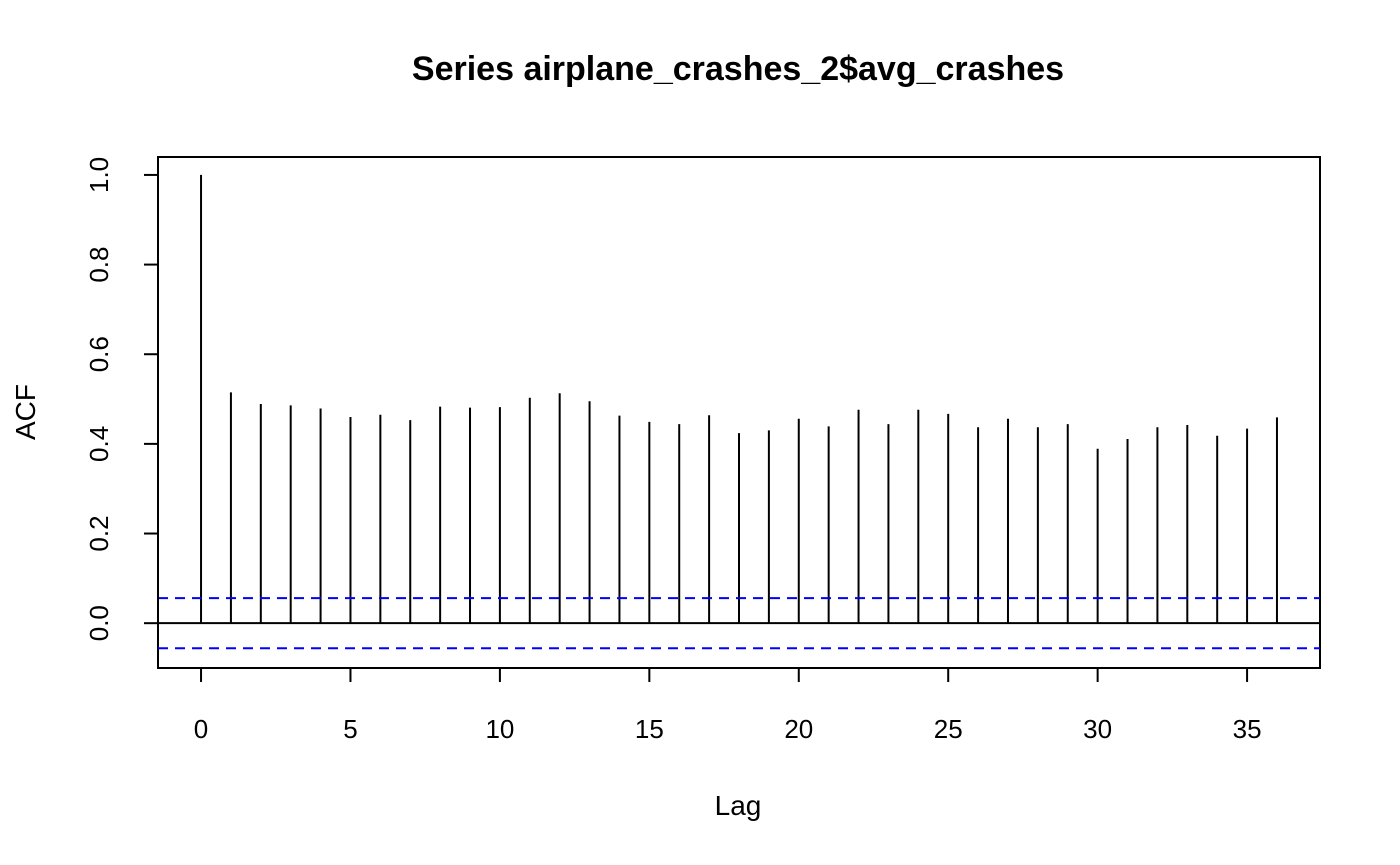  Describe the element at coordinates (499, 729) in the screenshot. I see `x-tick-label: 10` at that location.